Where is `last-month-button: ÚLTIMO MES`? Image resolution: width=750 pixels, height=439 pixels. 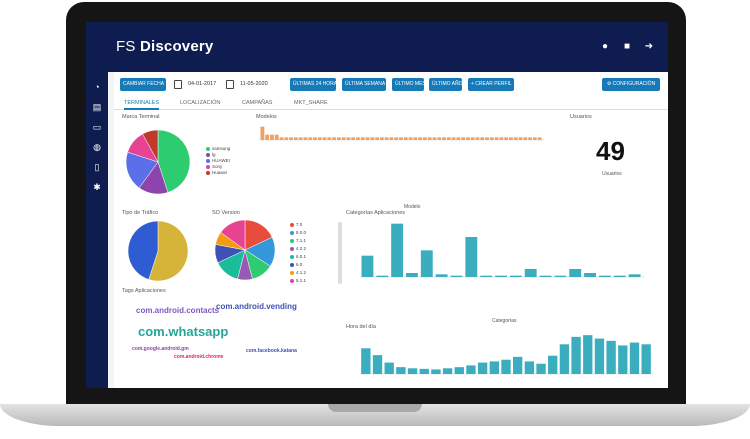 last-month-button: ÚLTIMO MES is located at coordinates (409, 84).